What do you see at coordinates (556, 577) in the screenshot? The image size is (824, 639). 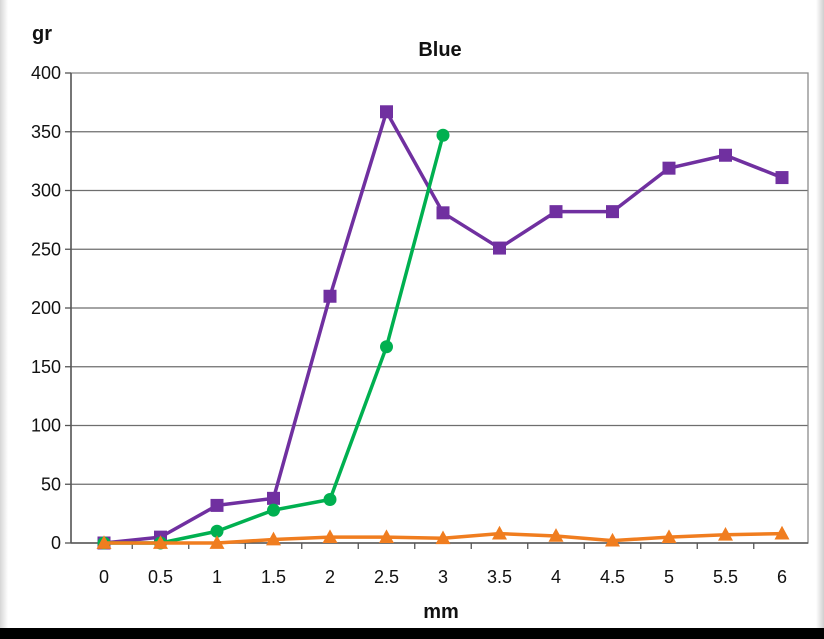 I see `x-tick-label-8: 4` at bounding box center [556, 577].